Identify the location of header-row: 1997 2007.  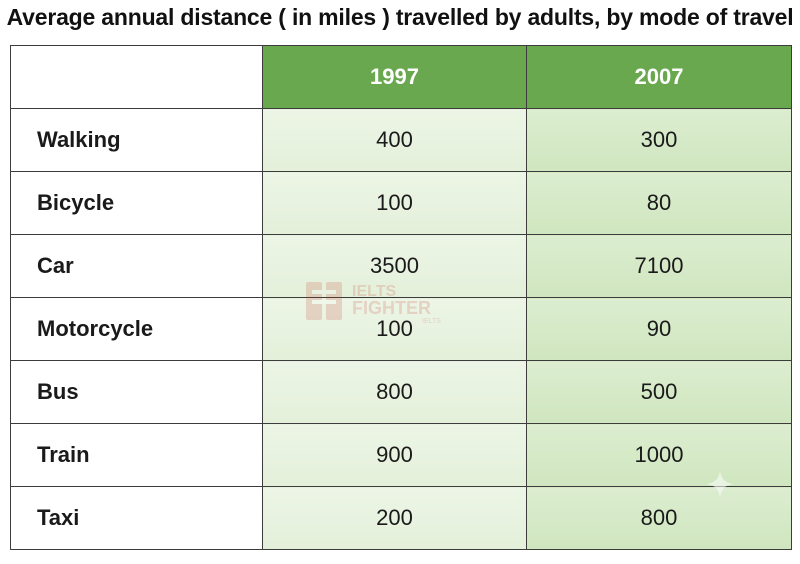
(401, 77).